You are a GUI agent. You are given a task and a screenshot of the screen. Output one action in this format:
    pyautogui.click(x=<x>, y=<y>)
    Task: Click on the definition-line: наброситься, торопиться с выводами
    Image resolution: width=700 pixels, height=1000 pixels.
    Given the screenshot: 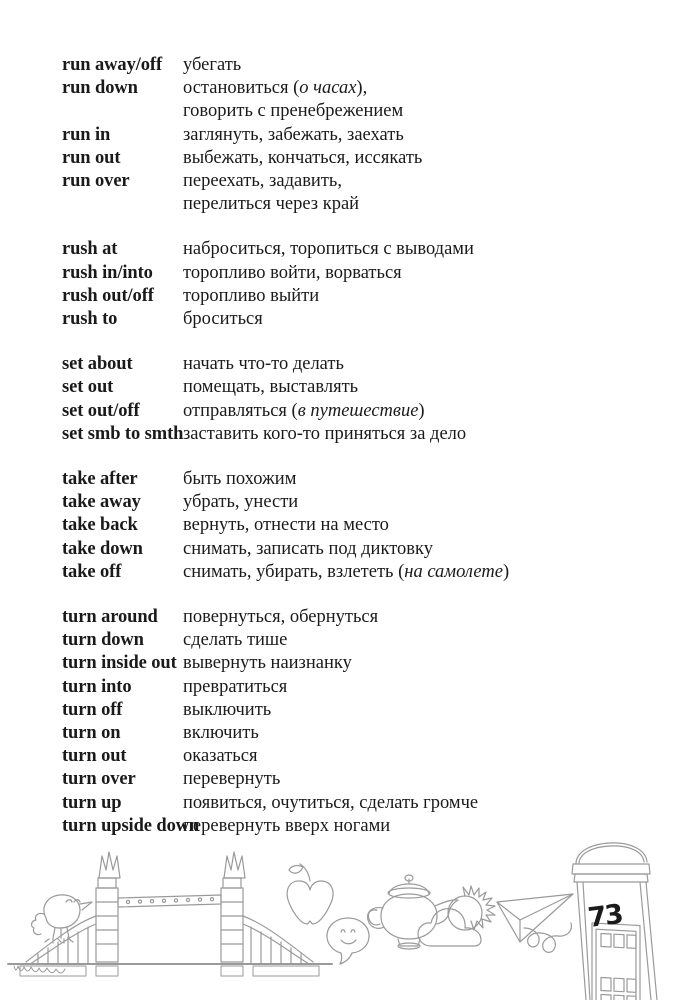 What is the action you would take?
    pyautogui.click(x=328, y=249)
    